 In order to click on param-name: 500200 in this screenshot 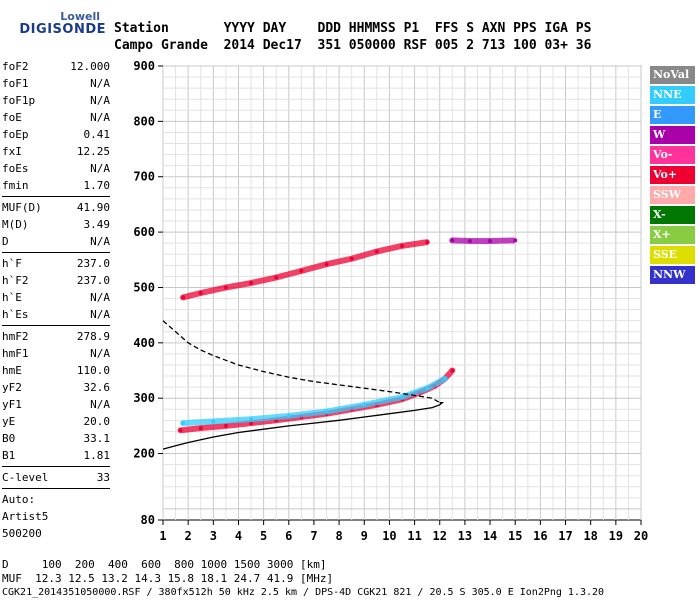, I will do `click(22, 533)`.